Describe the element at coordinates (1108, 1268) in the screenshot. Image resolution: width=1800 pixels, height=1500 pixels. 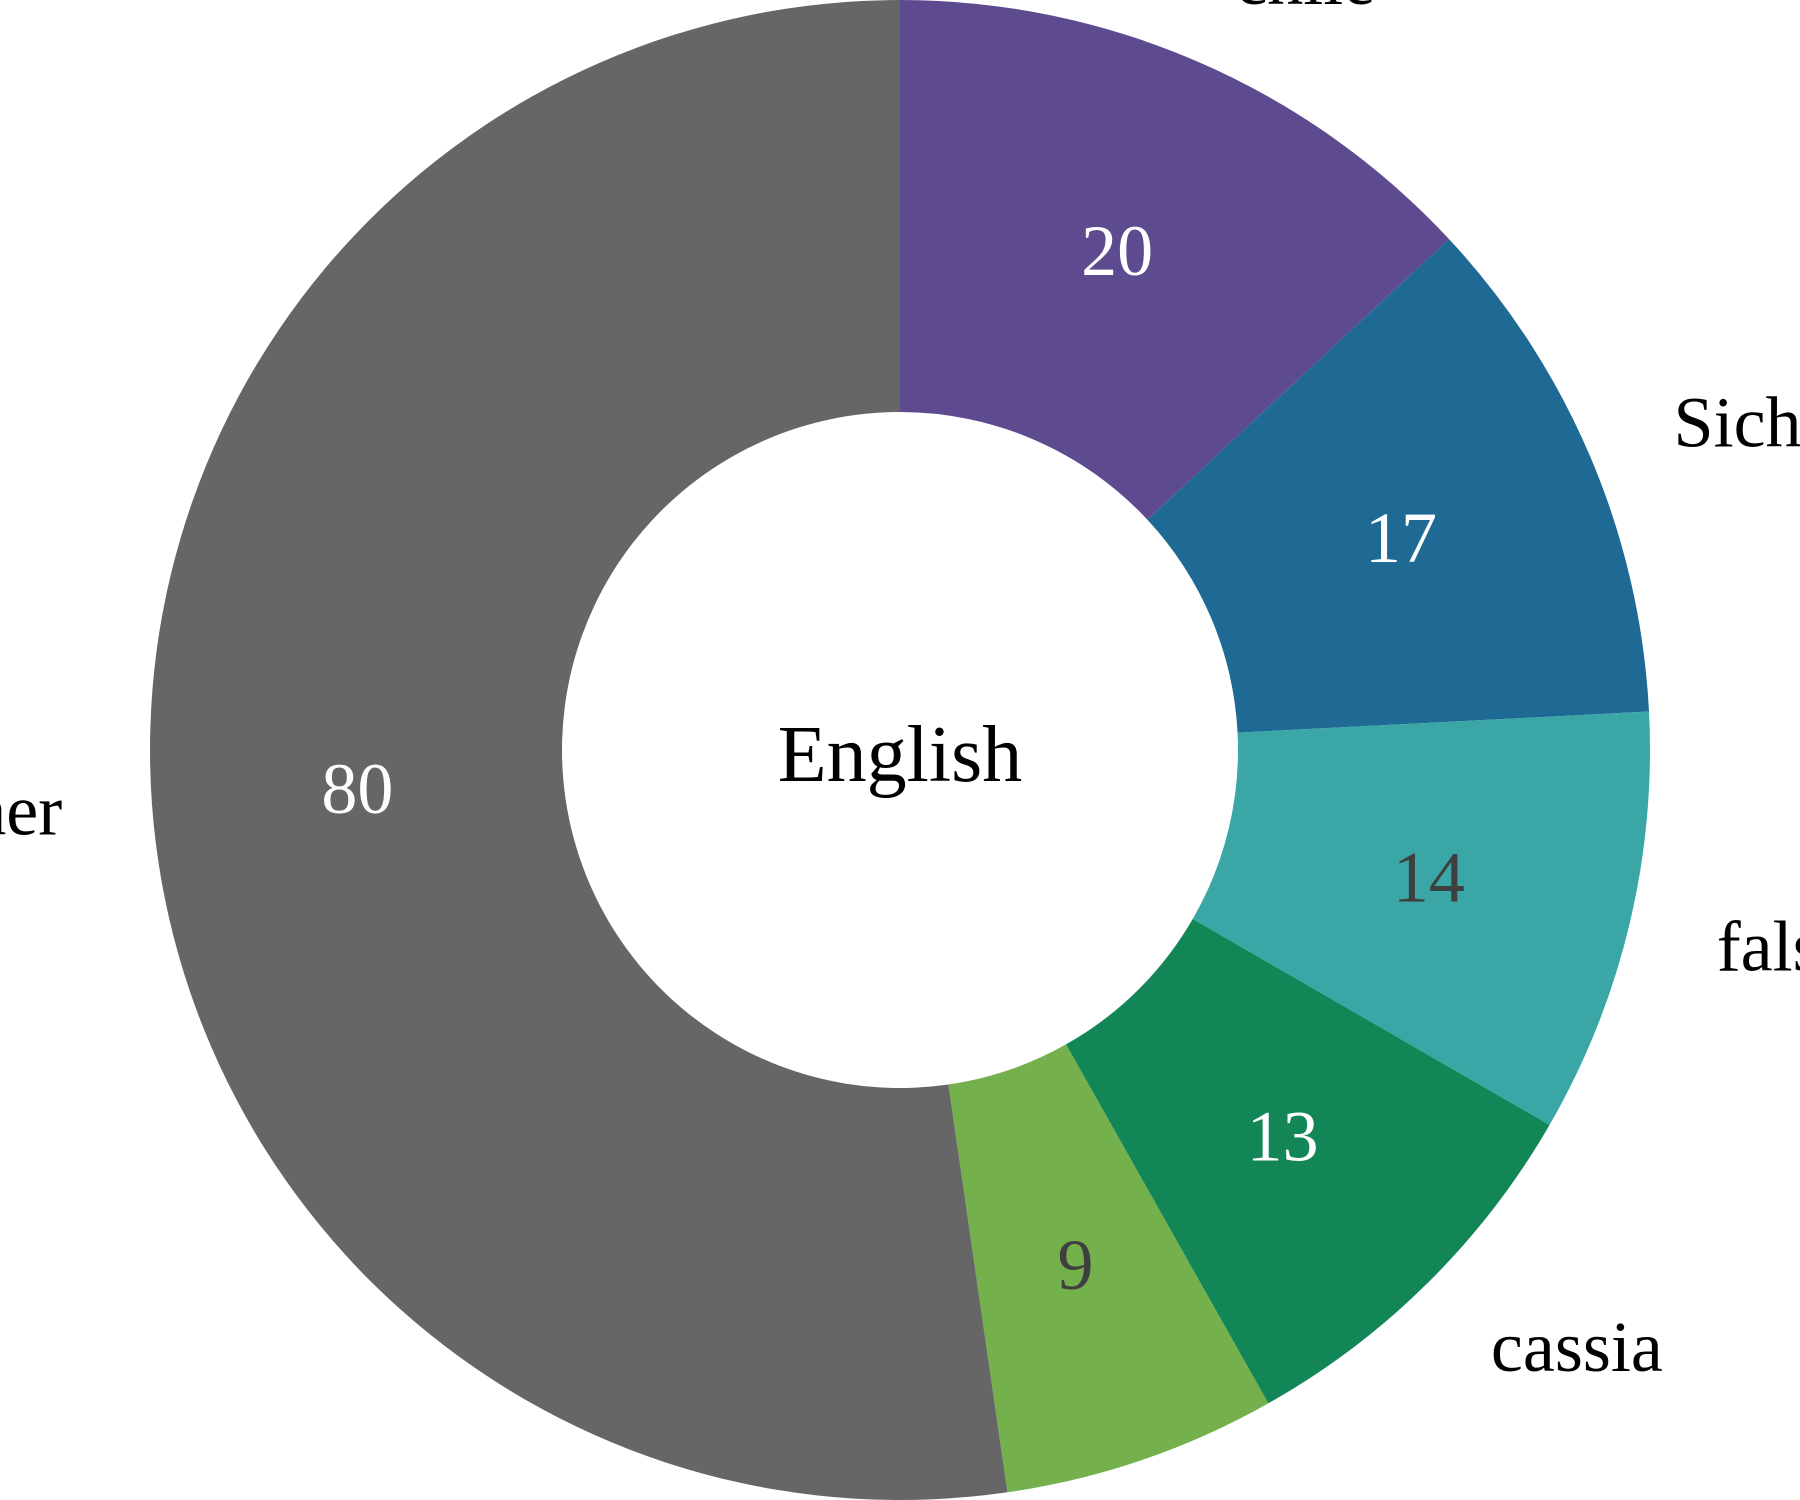
I see `slice-allspice` at that location.